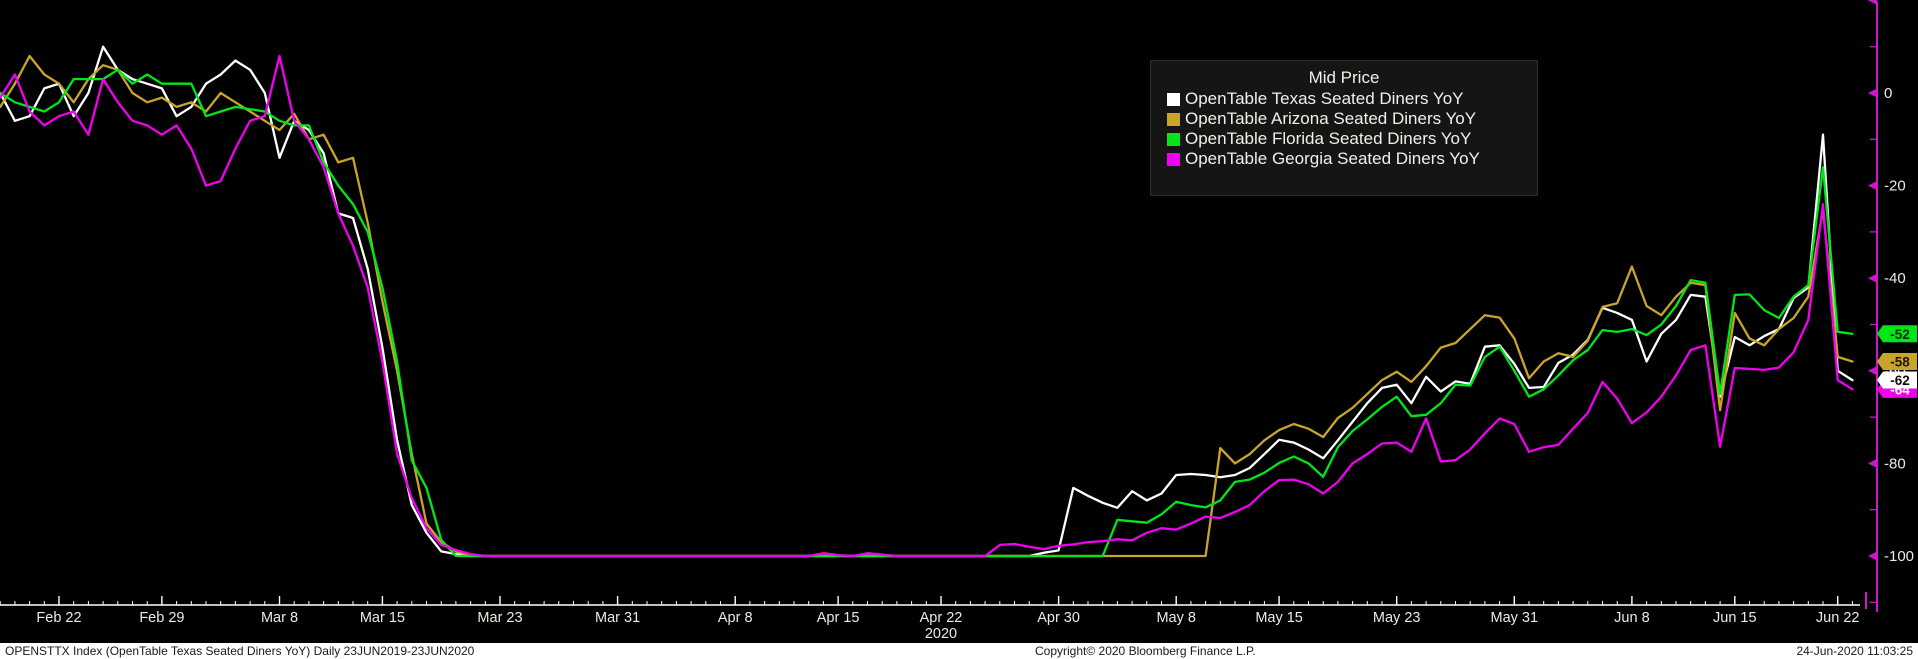 The image size is (1918, 659). Describe the element at coordinates (1176, 618) in the screenshot. I see `x-tick-label: May 8` at that location.